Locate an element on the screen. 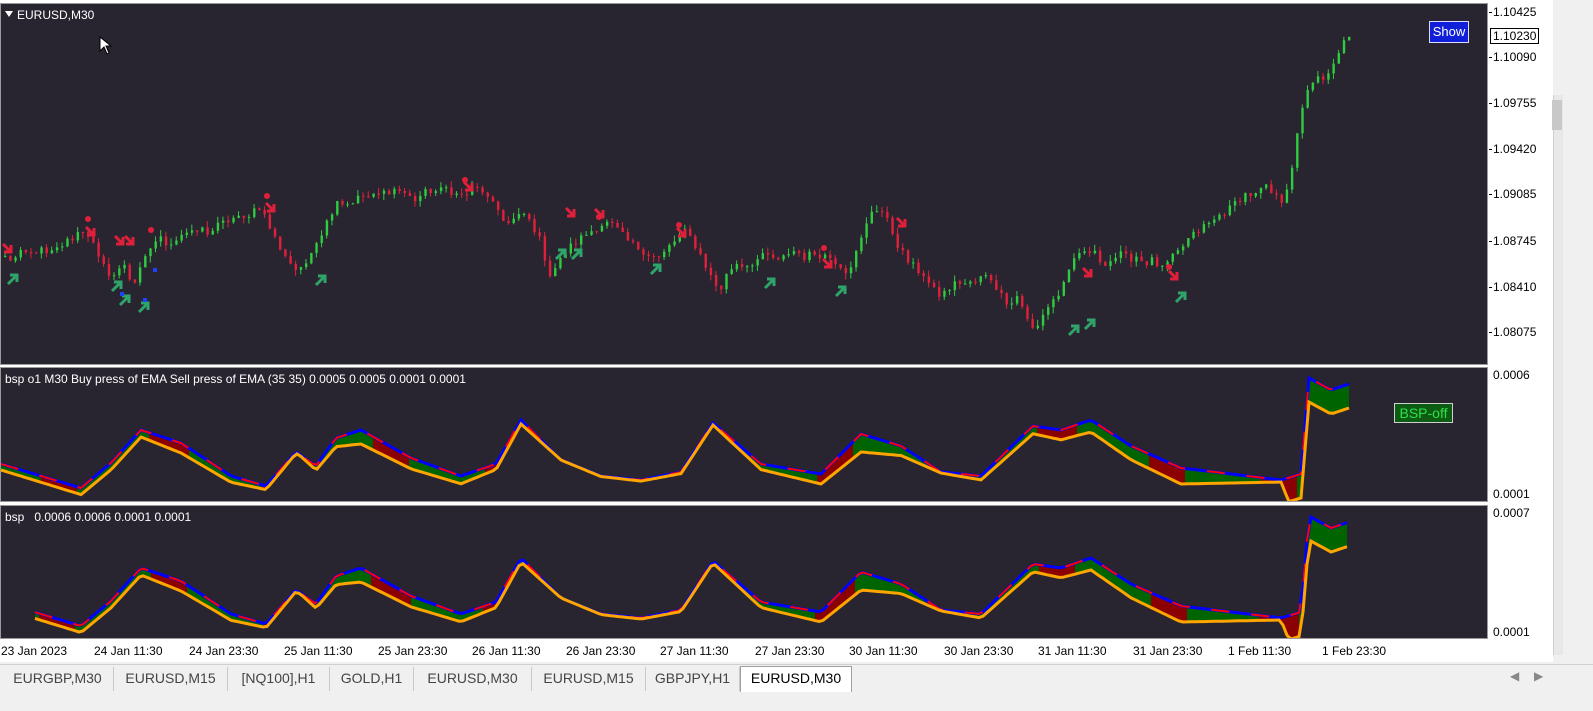 The height and width of the screenshot is (711, 1593). chart-tab: GOLD,H1 is located at coordinates (372, 679).